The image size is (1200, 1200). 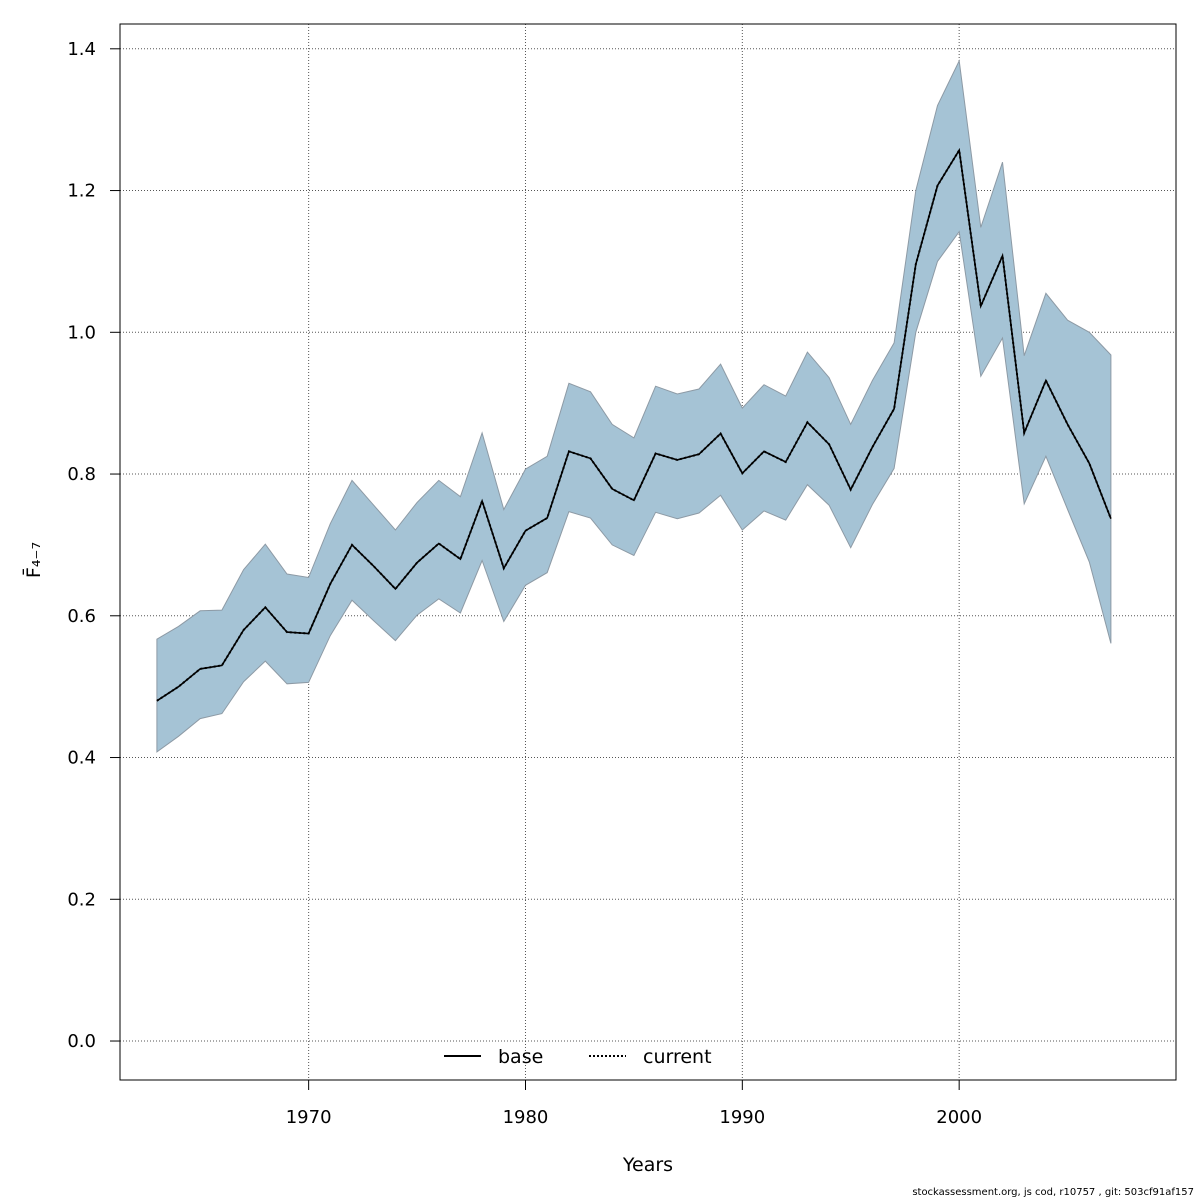 What do you see at coordinates (81, 1041) in the screenshot?
I see `y-tick-label: 0.0` at bounding box center [81, 1041].